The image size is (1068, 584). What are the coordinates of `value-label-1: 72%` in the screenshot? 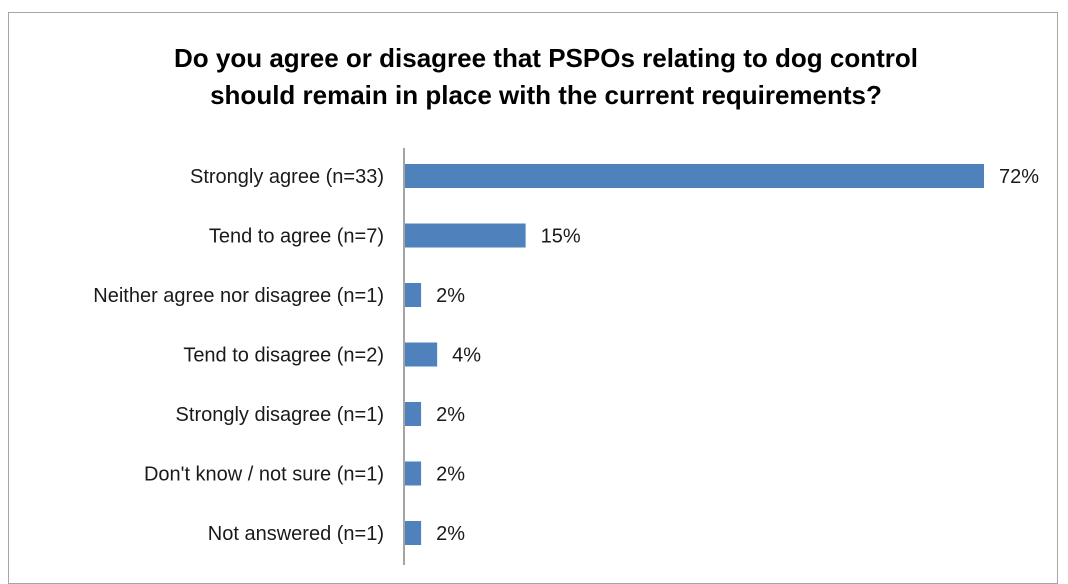 It's located at (1019, 177).